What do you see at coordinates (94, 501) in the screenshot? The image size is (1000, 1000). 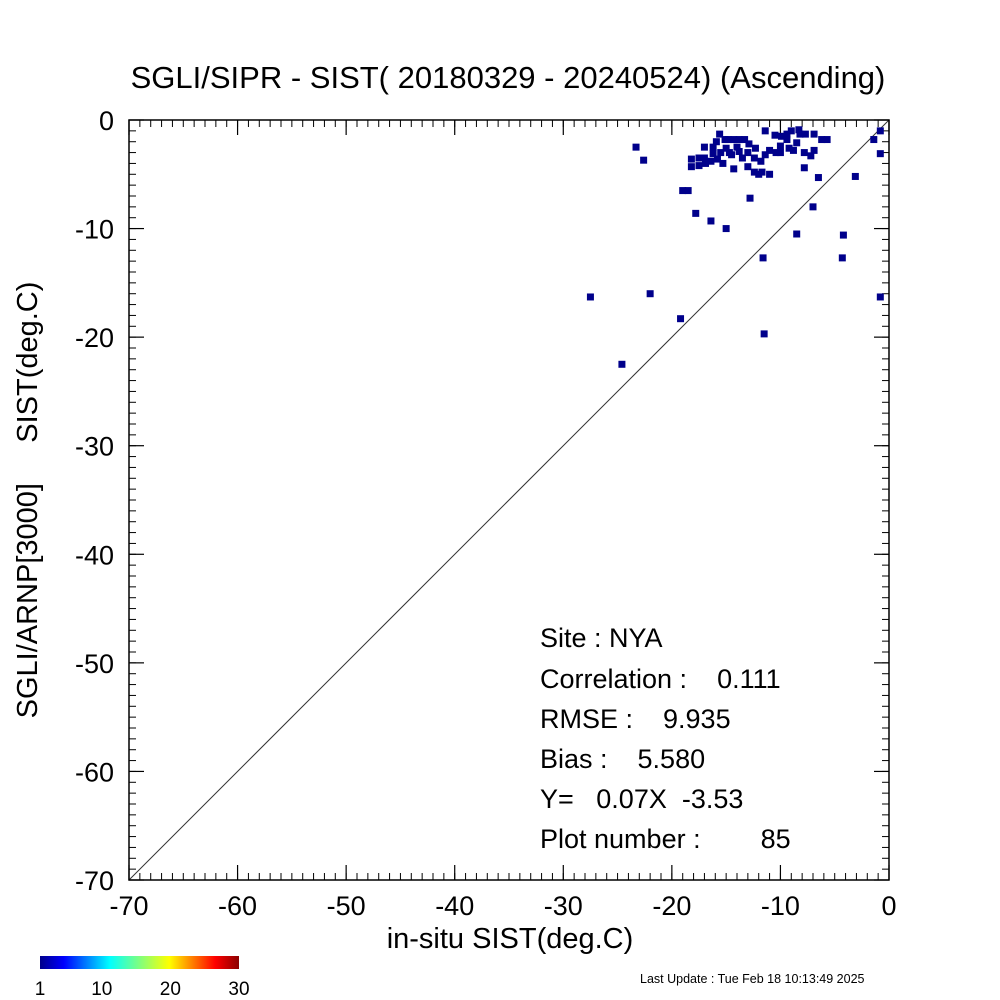 I see `y-tick-labels: 0 -10 -20 -30 -40 -50 -60 -70` at bounding box center [94, 501].